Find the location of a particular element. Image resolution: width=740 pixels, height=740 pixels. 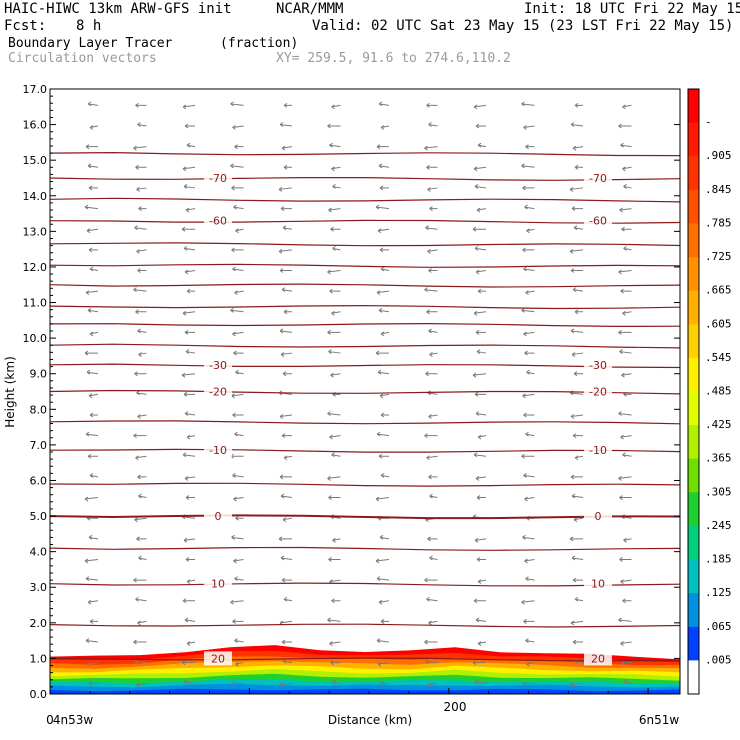

fcst-label: Fcst: is located at coordinates (25, 26).